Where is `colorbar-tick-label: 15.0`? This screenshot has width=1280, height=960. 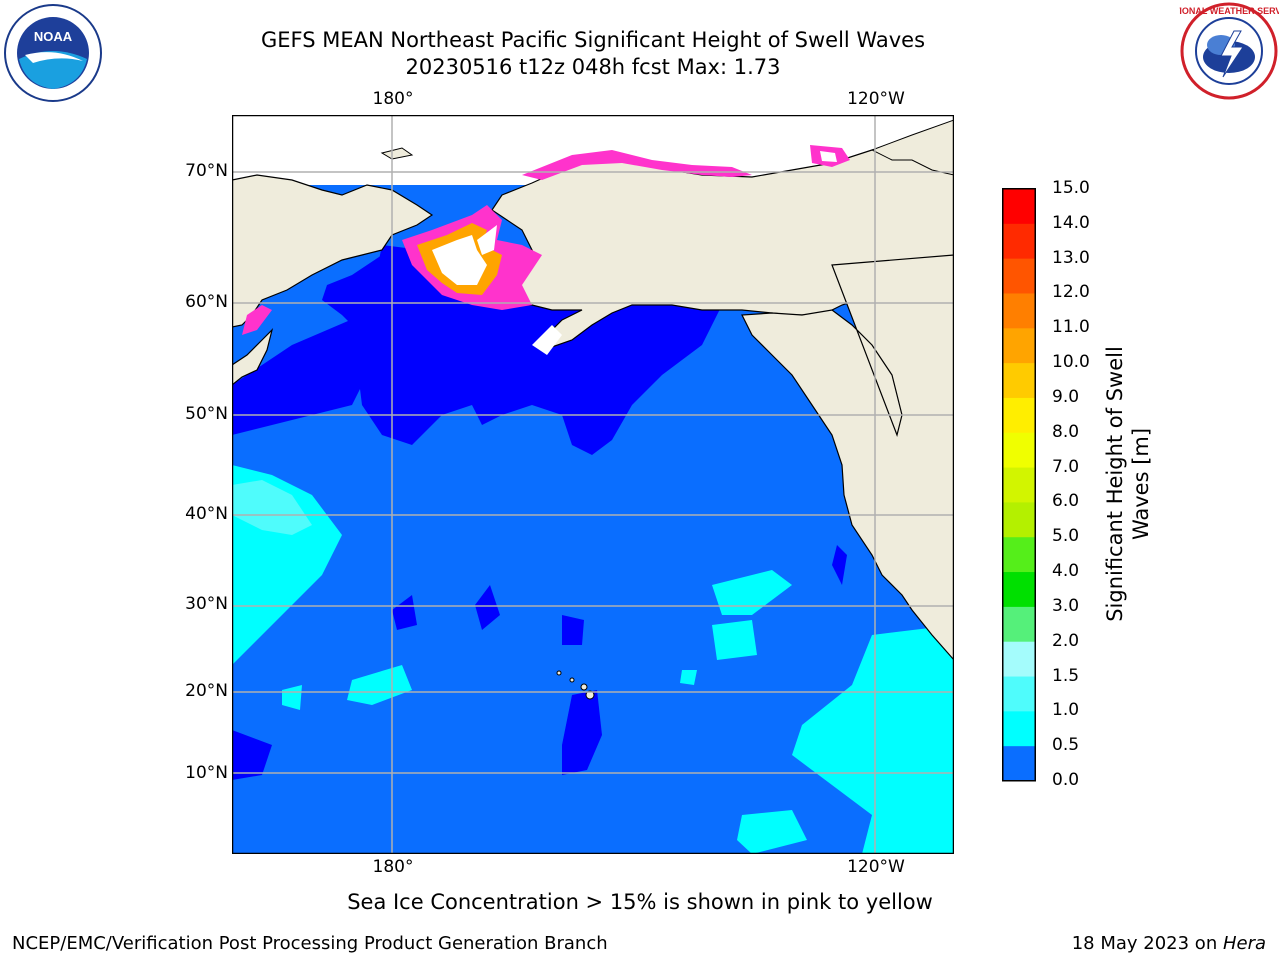 colorbar-tick-label: 15.0 is located at coordinates (1071, 188).